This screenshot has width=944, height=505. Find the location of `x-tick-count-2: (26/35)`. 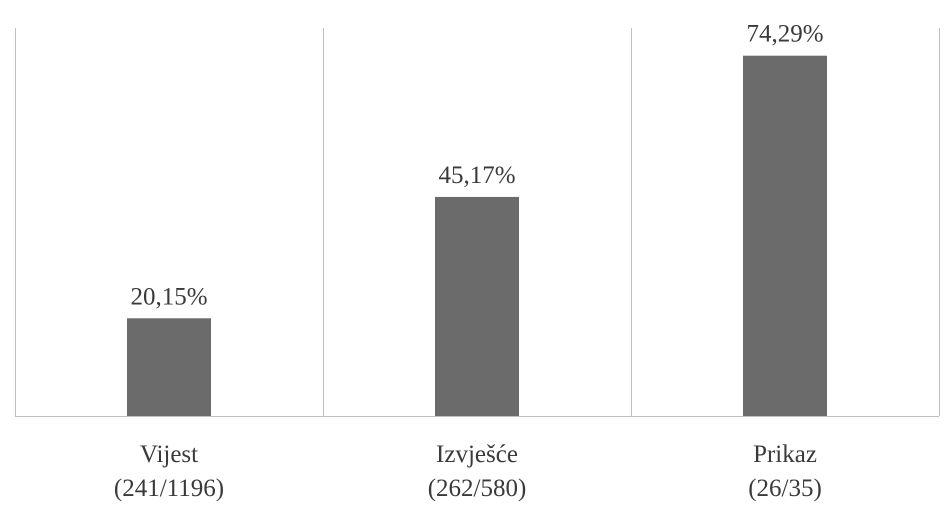

x-tick-count-2: (26/35) is located at coordinates (785, 488).